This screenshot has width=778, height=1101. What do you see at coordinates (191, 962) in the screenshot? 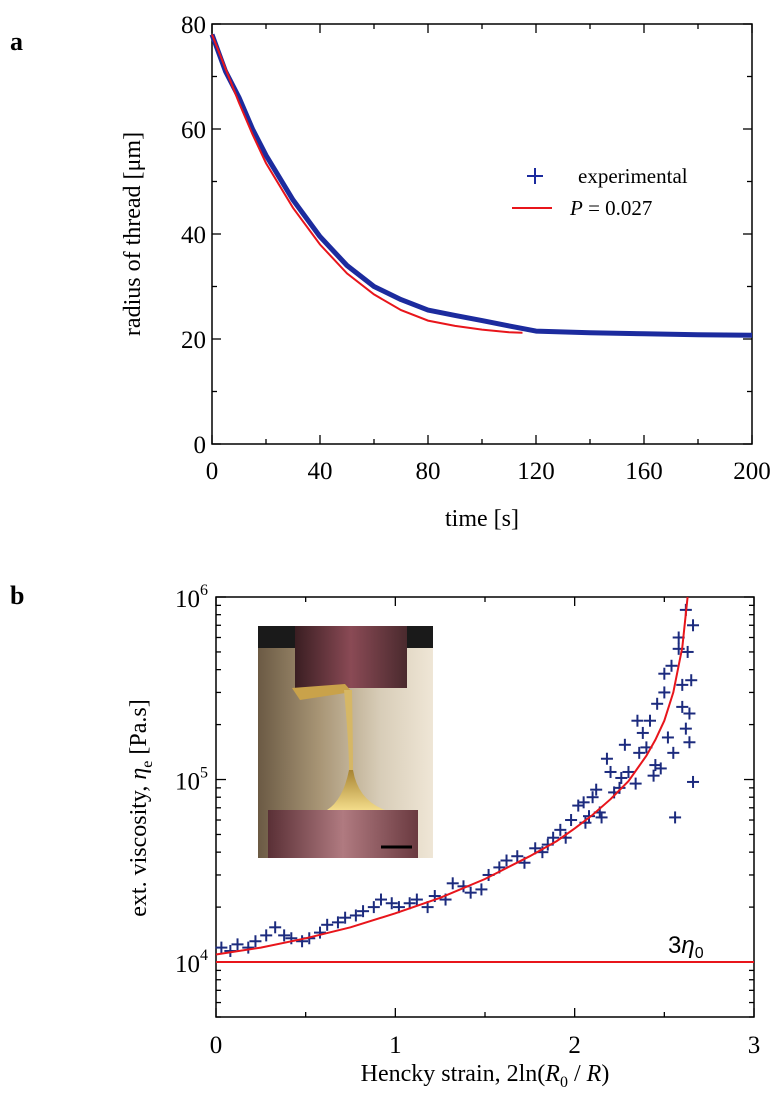
I see `chart-b-ytick-label: 10⁴` at bounding box center [191, 962].